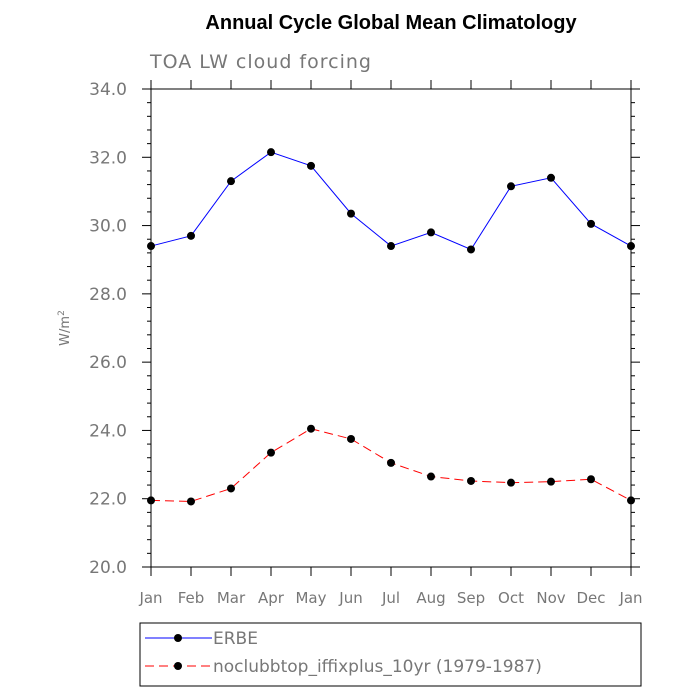 The image size is (700, 700). I want to click on x-tick-label: Jul, so click(390, 598).